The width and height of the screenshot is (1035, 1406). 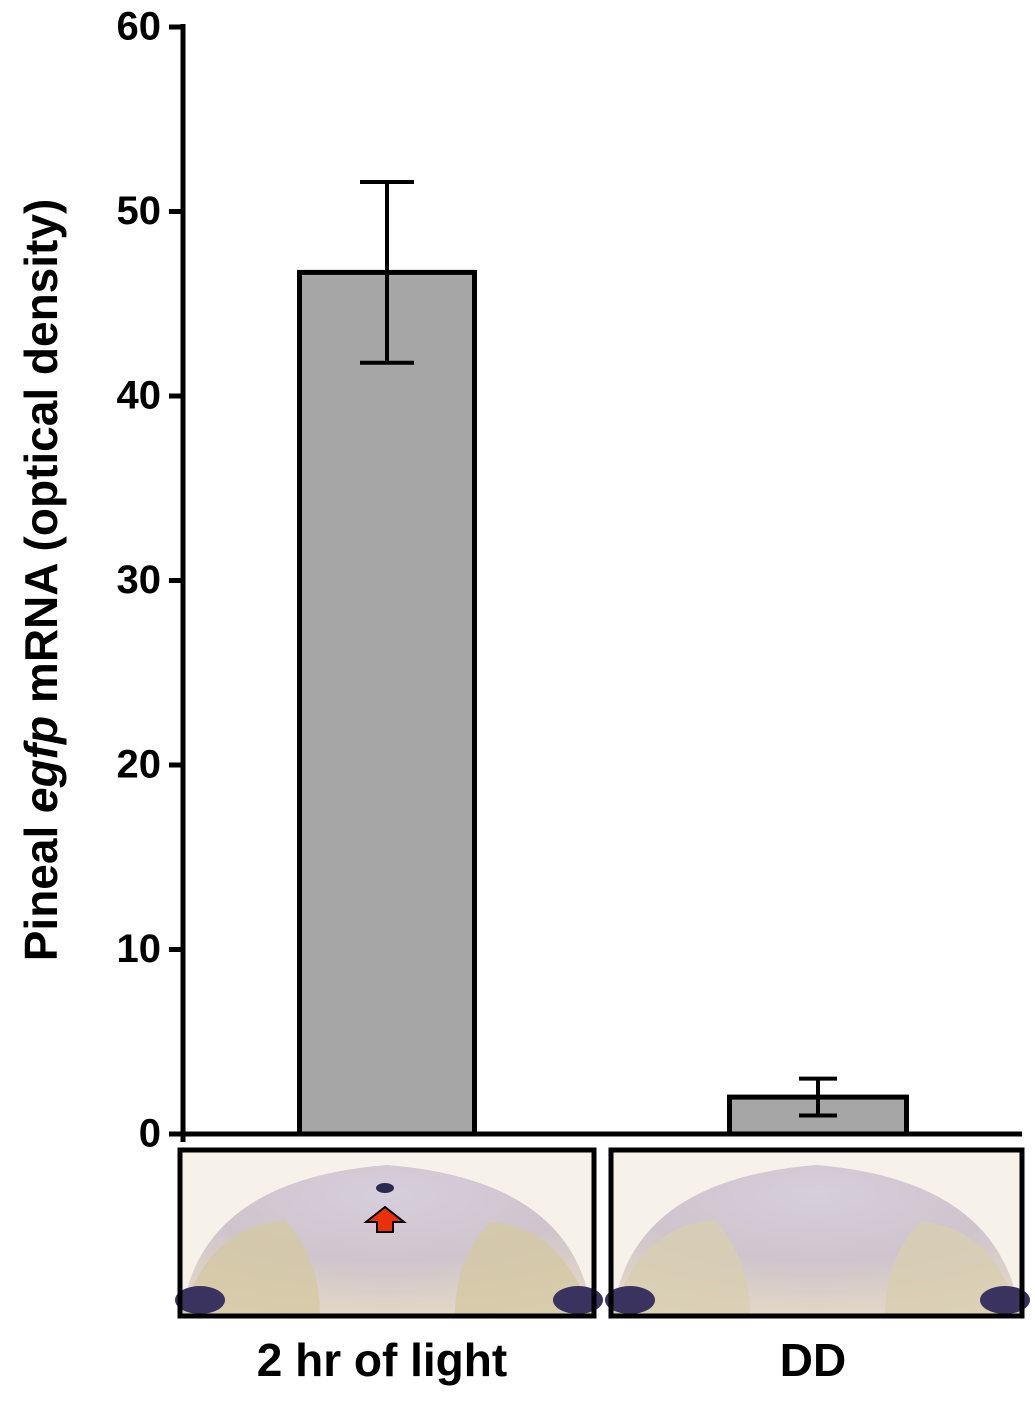 What do you see at coordinates (139, 949) in the screenshot?
I see `y-tick-label: 10` at bounding box center [139, 949].